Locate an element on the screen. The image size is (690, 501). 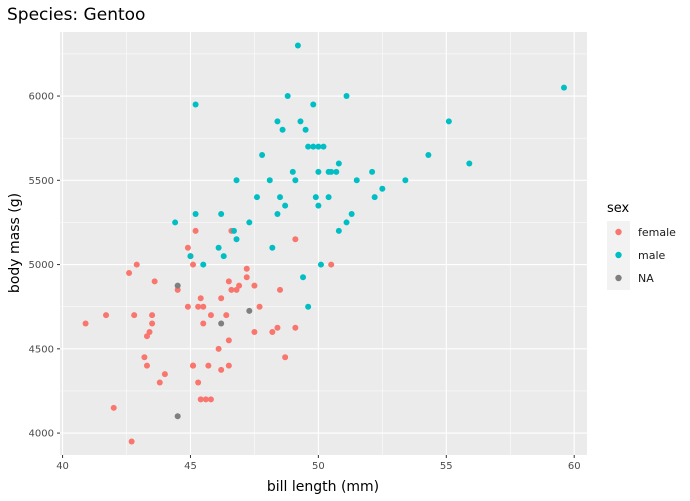
y-tick-label: 5500 is located at coordinates (41, 181).